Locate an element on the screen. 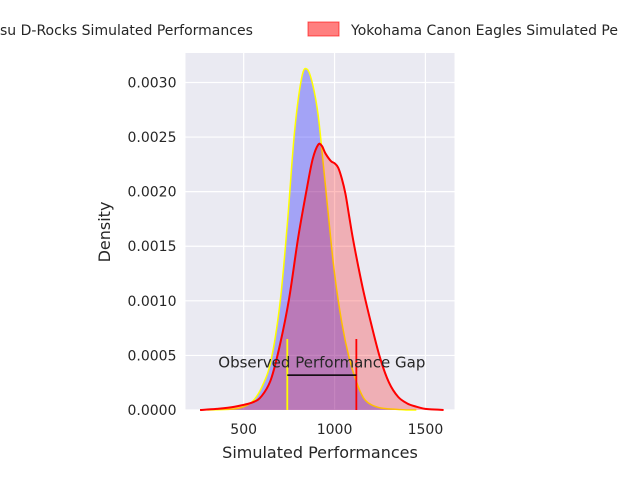 The image size is (640, 480). y-tick-label-3: 0.0015 is located at coordinates (152, 247).